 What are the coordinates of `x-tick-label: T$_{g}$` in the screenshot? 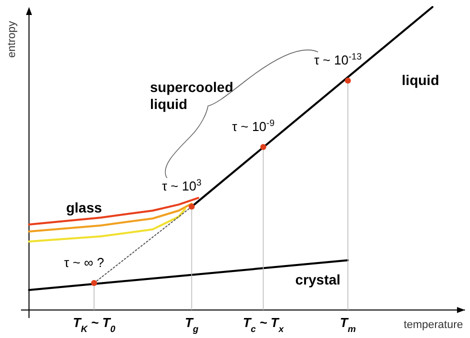 It's located at (191, 324).